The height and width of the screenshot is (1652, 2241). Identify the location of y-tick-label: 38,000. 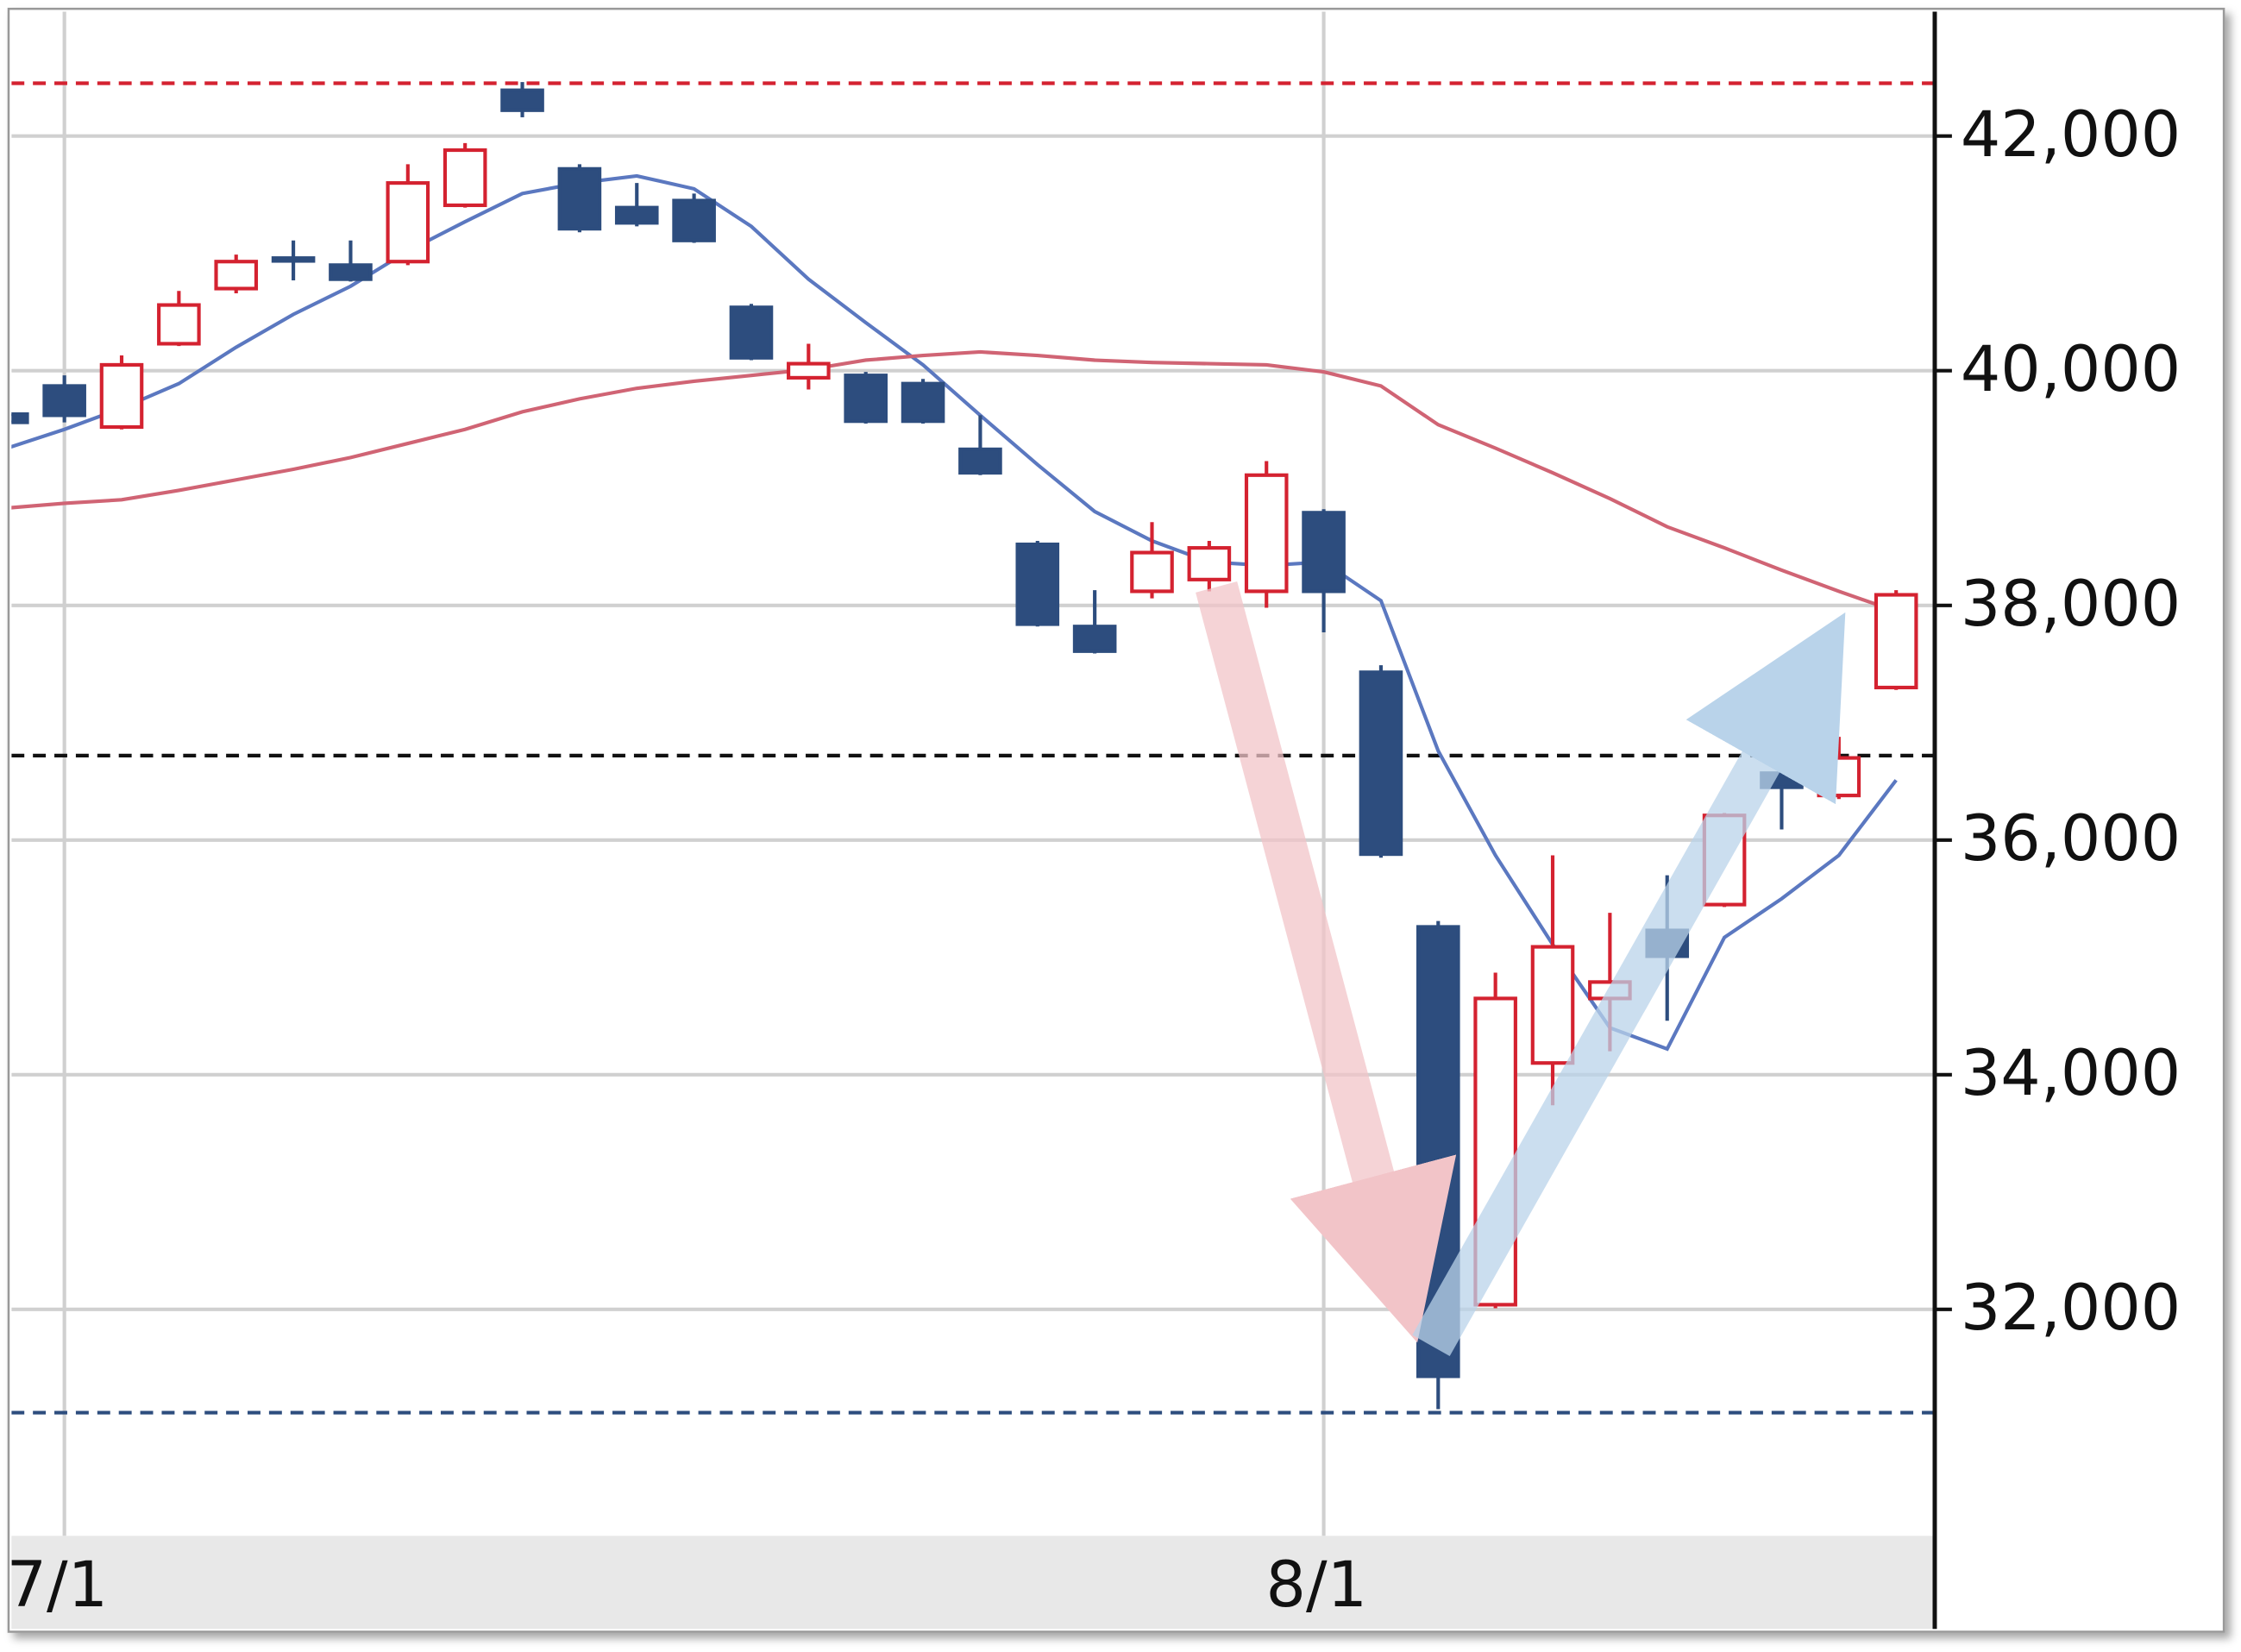
(2071, 604).